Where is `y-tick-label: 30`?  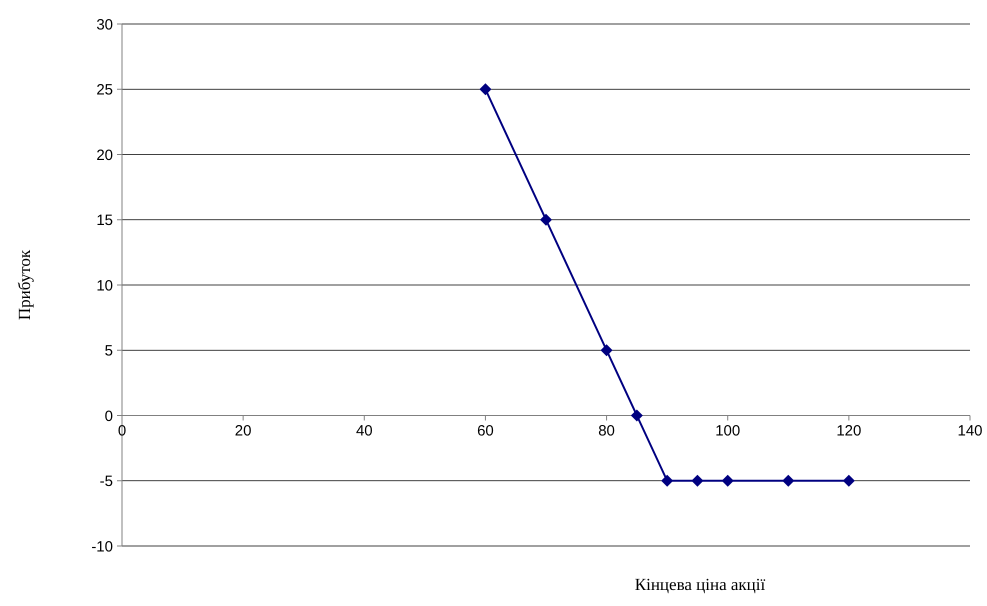
y-tick-label: 30 is located at coordinates (104, 25).